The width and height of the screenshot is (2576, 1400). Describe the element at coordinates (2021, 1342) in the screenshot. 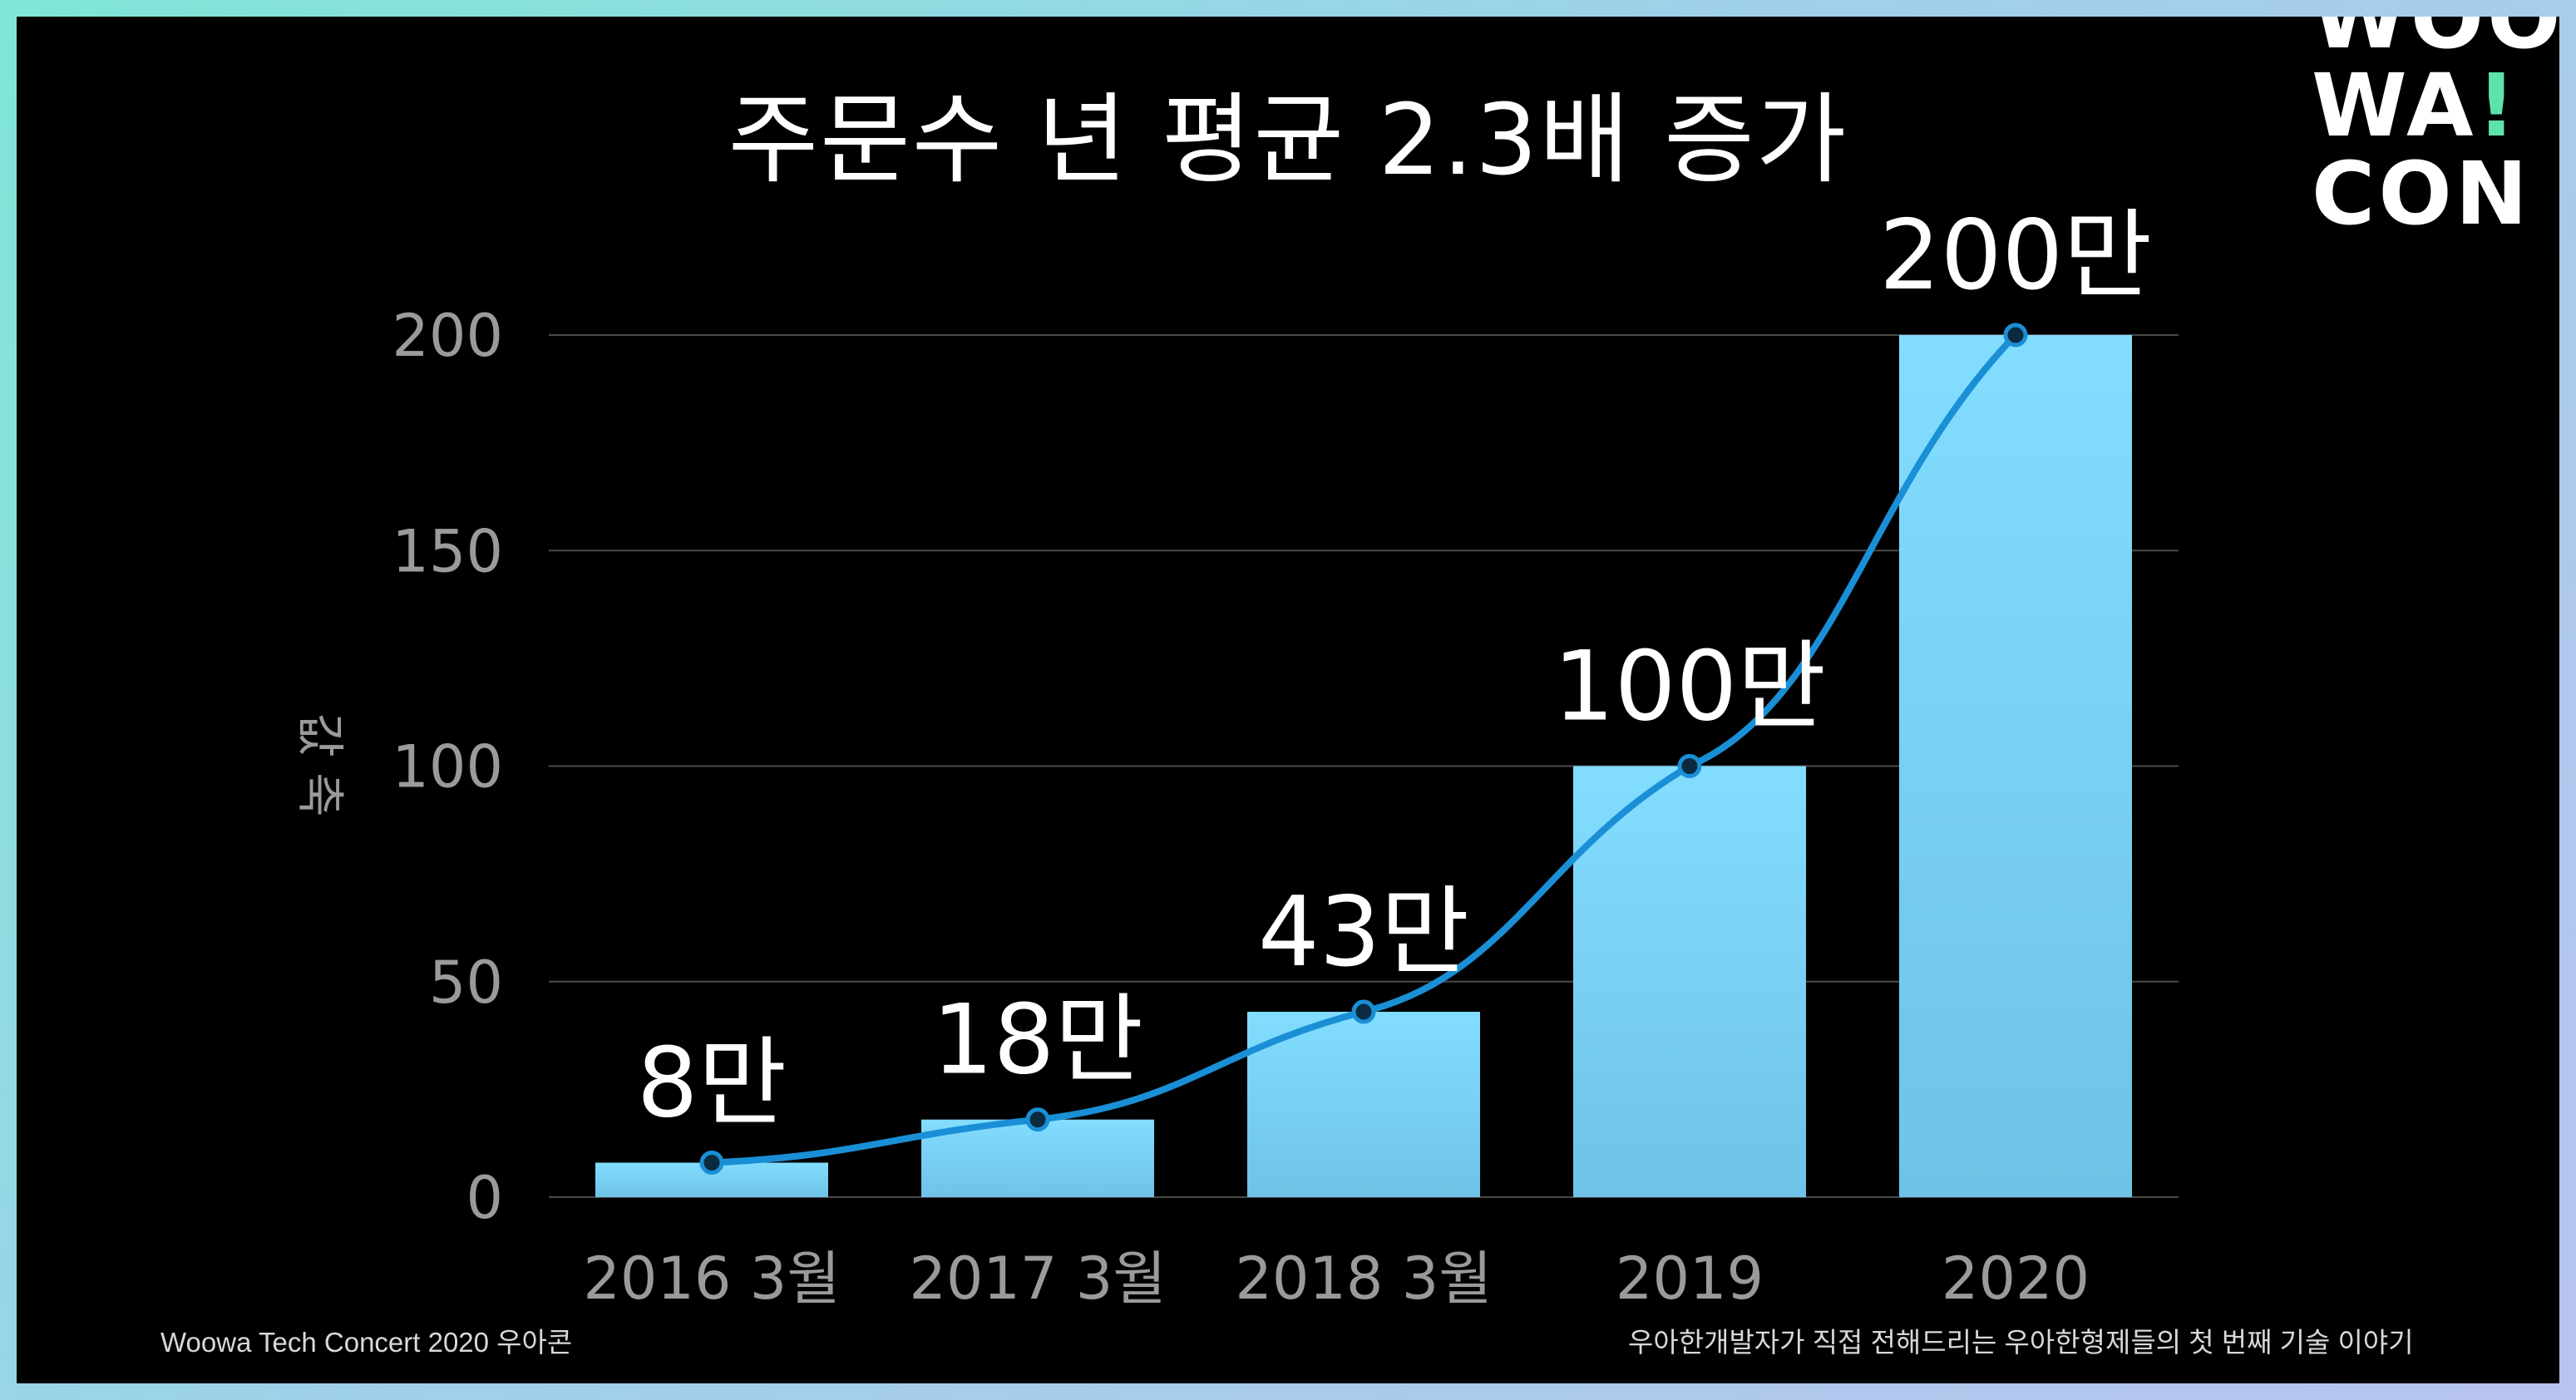

I see `footer-tagline: 우아한개발자가 직접 전해드리는 우아한형제들의 첫 번째 기술 이야기` at that location.